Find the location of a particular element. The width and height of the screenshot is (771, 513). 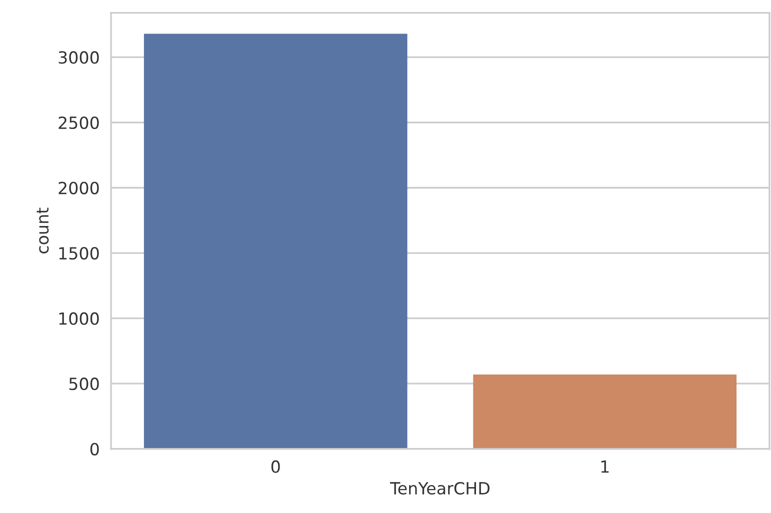

y-tick-label: 500 is located at coordinates (84, 384).